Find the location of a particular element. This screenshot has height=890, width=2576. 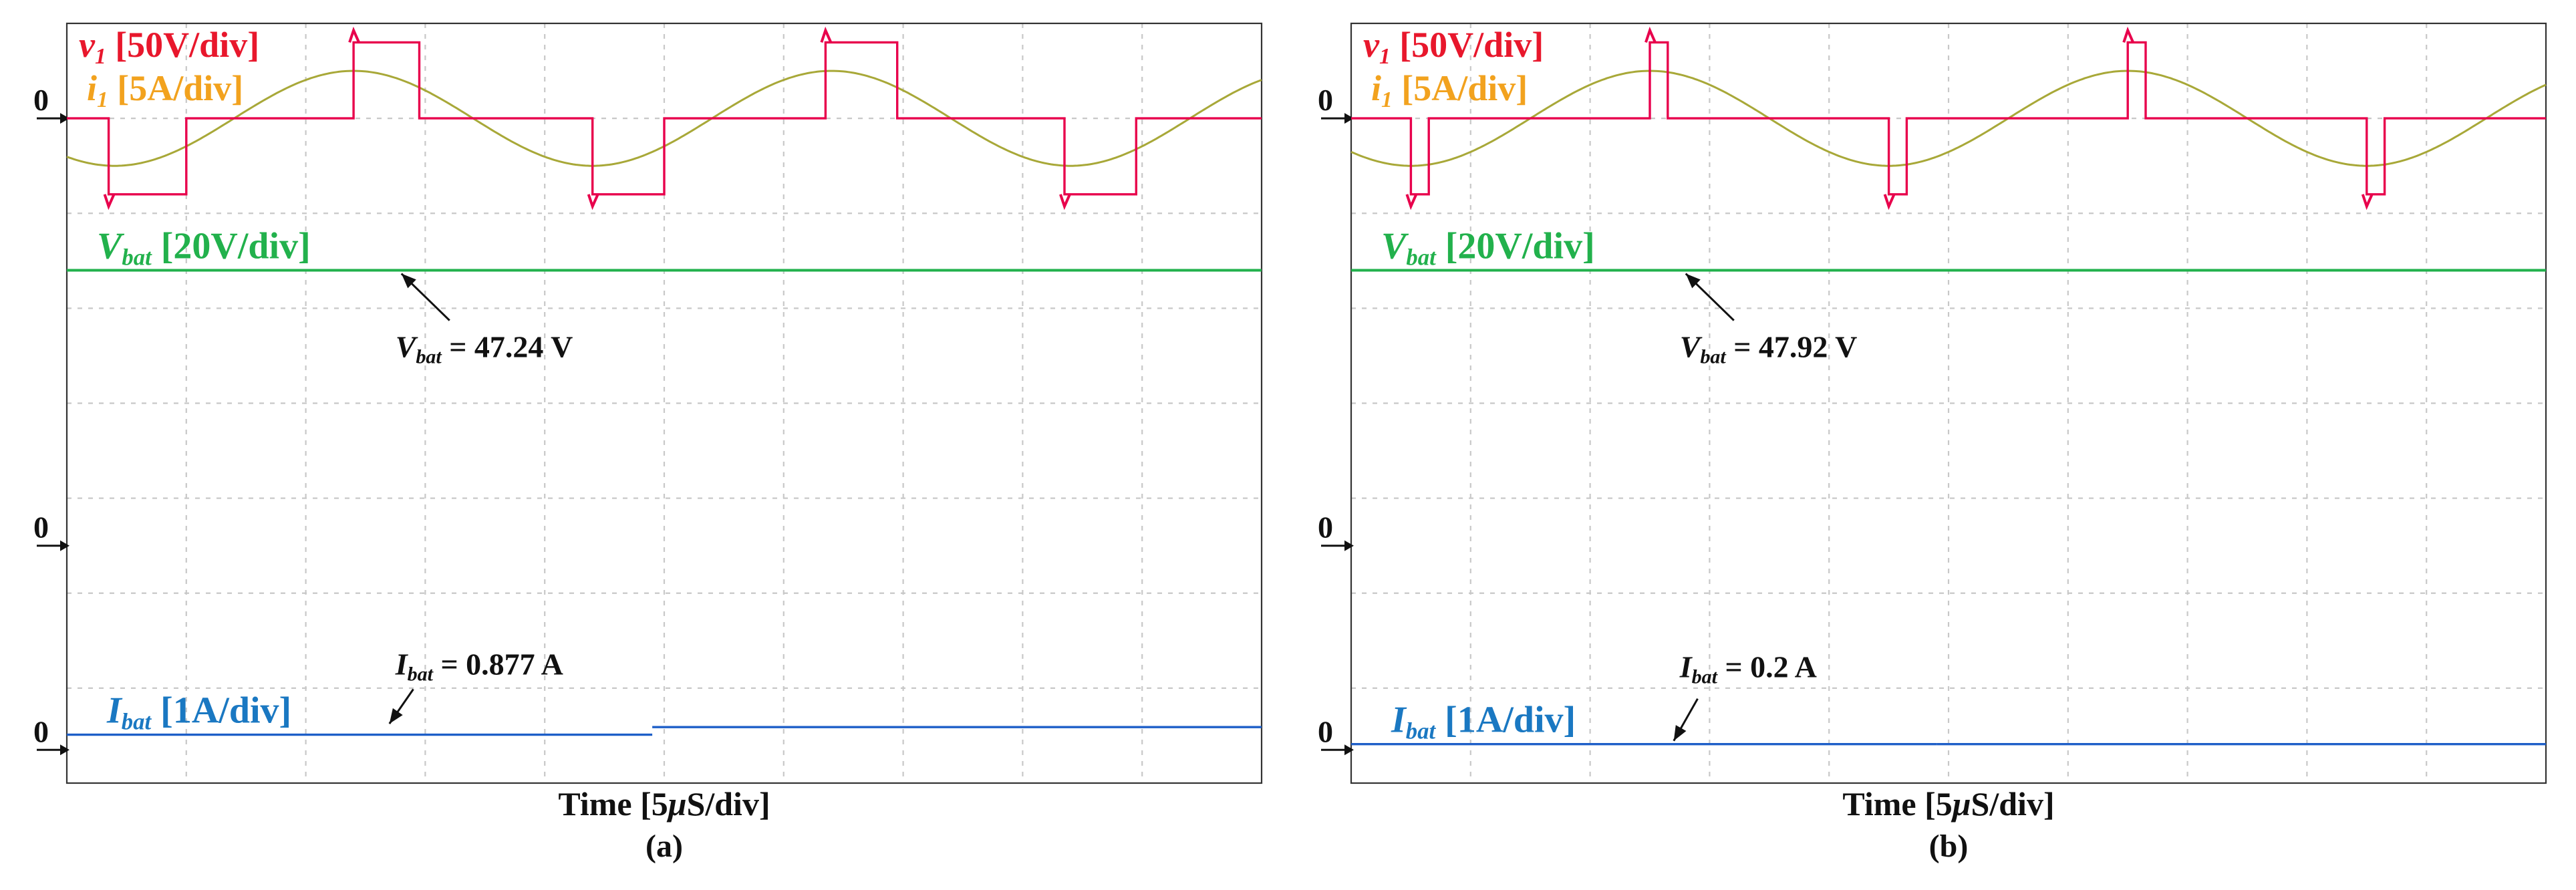

ibat-annotation: Ibat = 0.877 A is located at coordinates (475, 686).